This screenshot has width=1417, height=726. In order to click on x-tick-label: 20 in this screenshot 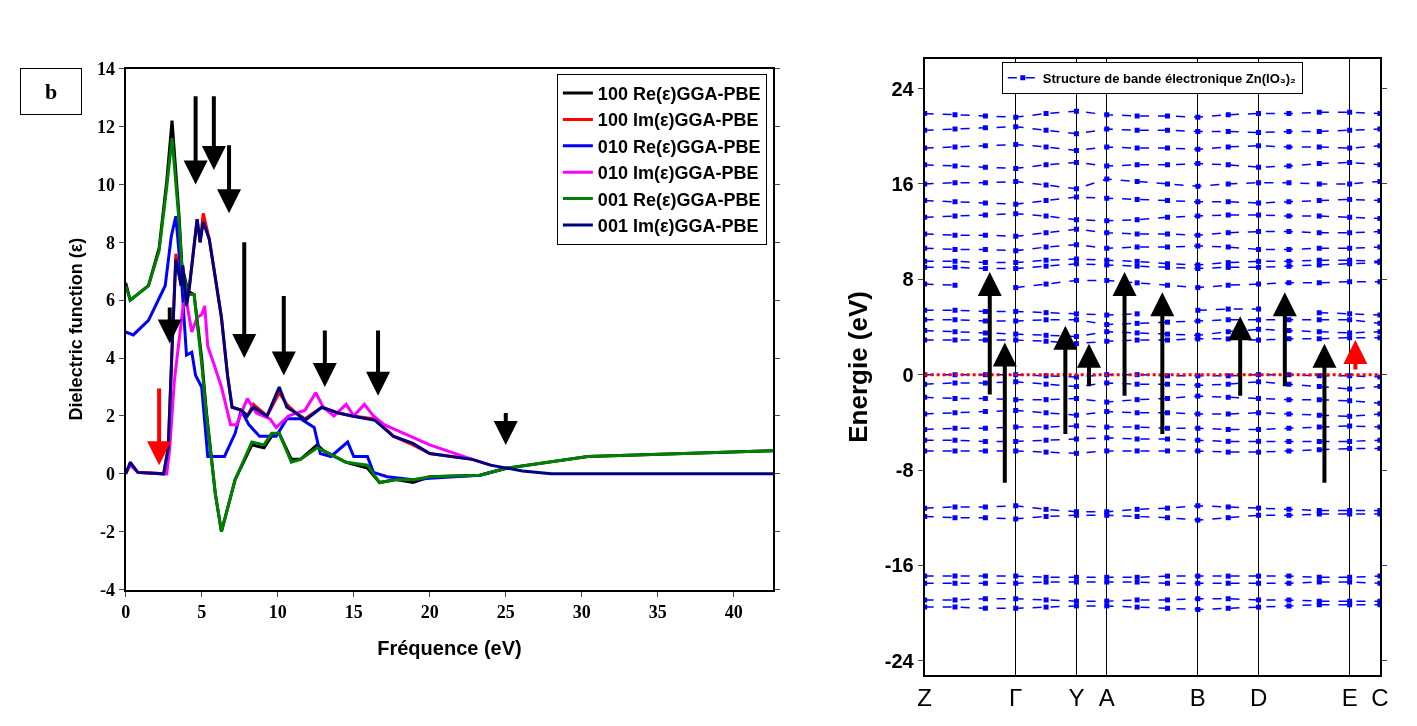, I will do `click(429, 612)`.